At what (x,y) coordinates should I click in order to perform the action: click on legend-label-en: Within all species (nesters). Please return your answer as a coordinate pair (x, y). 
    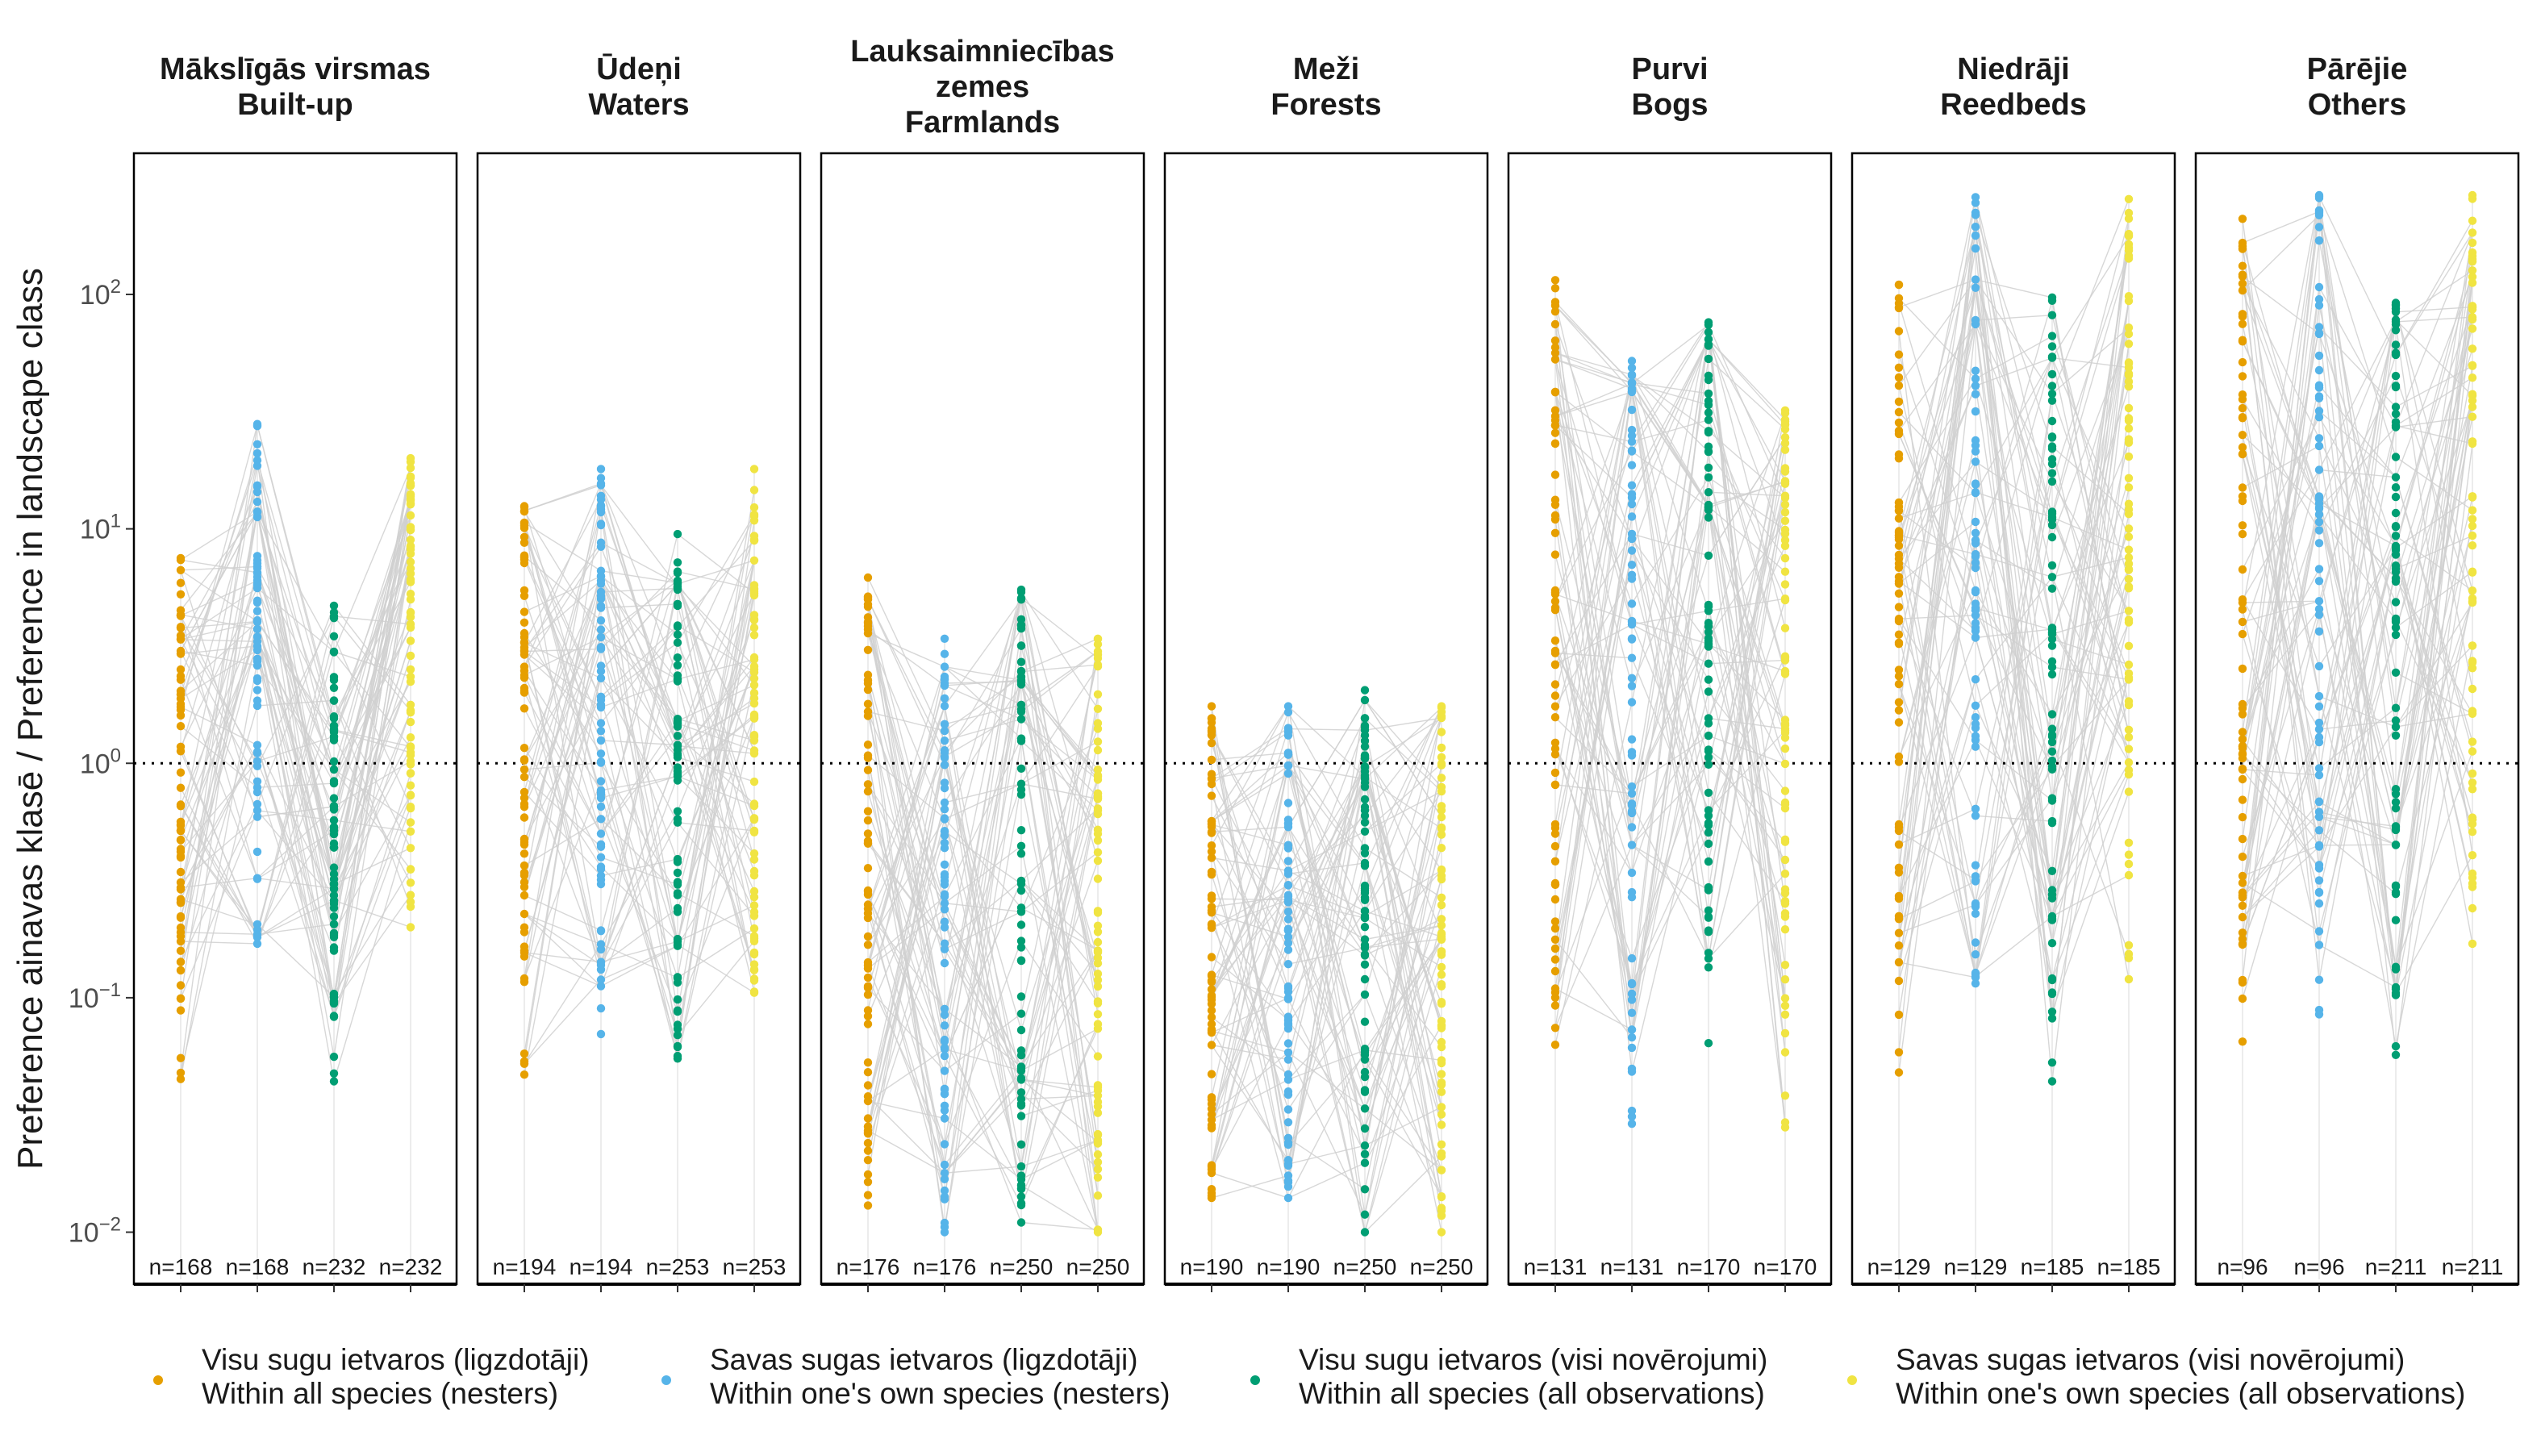
    Looking at the image, I should click on (380, 1393).